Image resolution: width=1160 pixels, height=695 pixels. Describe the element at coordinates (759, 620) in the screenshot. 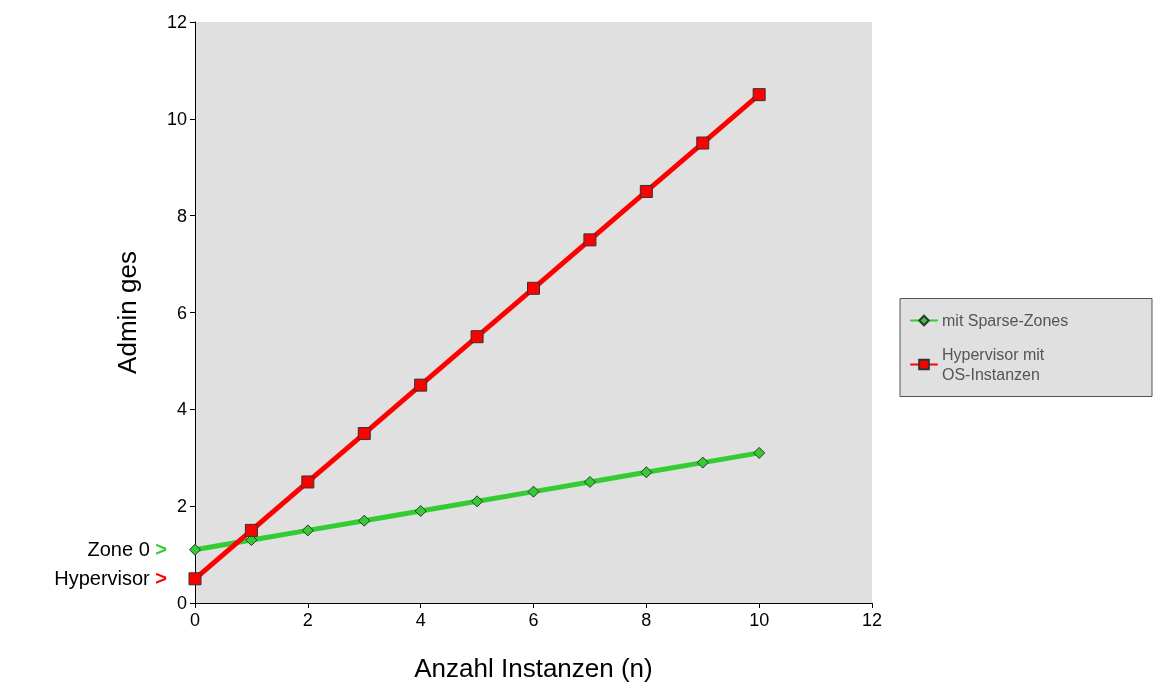

I see `x-tick-label: 10` at that location.